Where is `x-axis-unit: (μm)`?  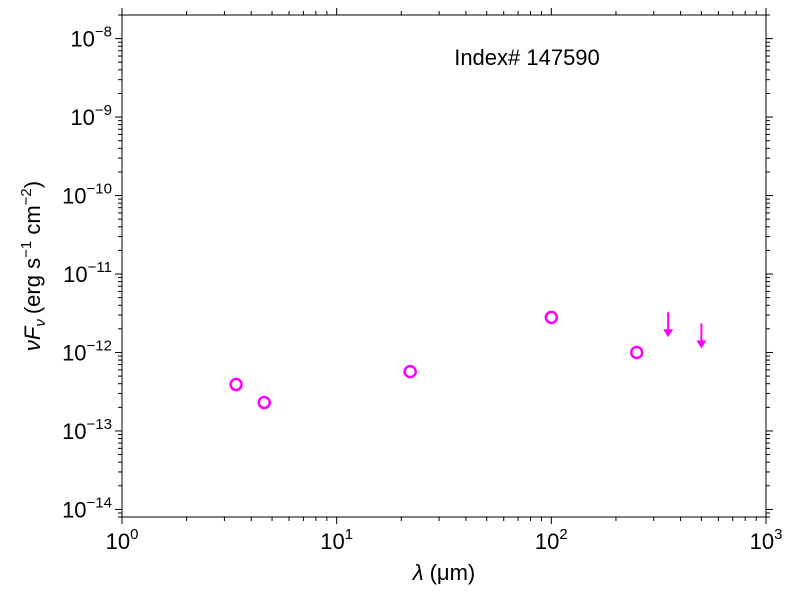
x-axis-unit: (μm) is located at coordinates (453, 572).